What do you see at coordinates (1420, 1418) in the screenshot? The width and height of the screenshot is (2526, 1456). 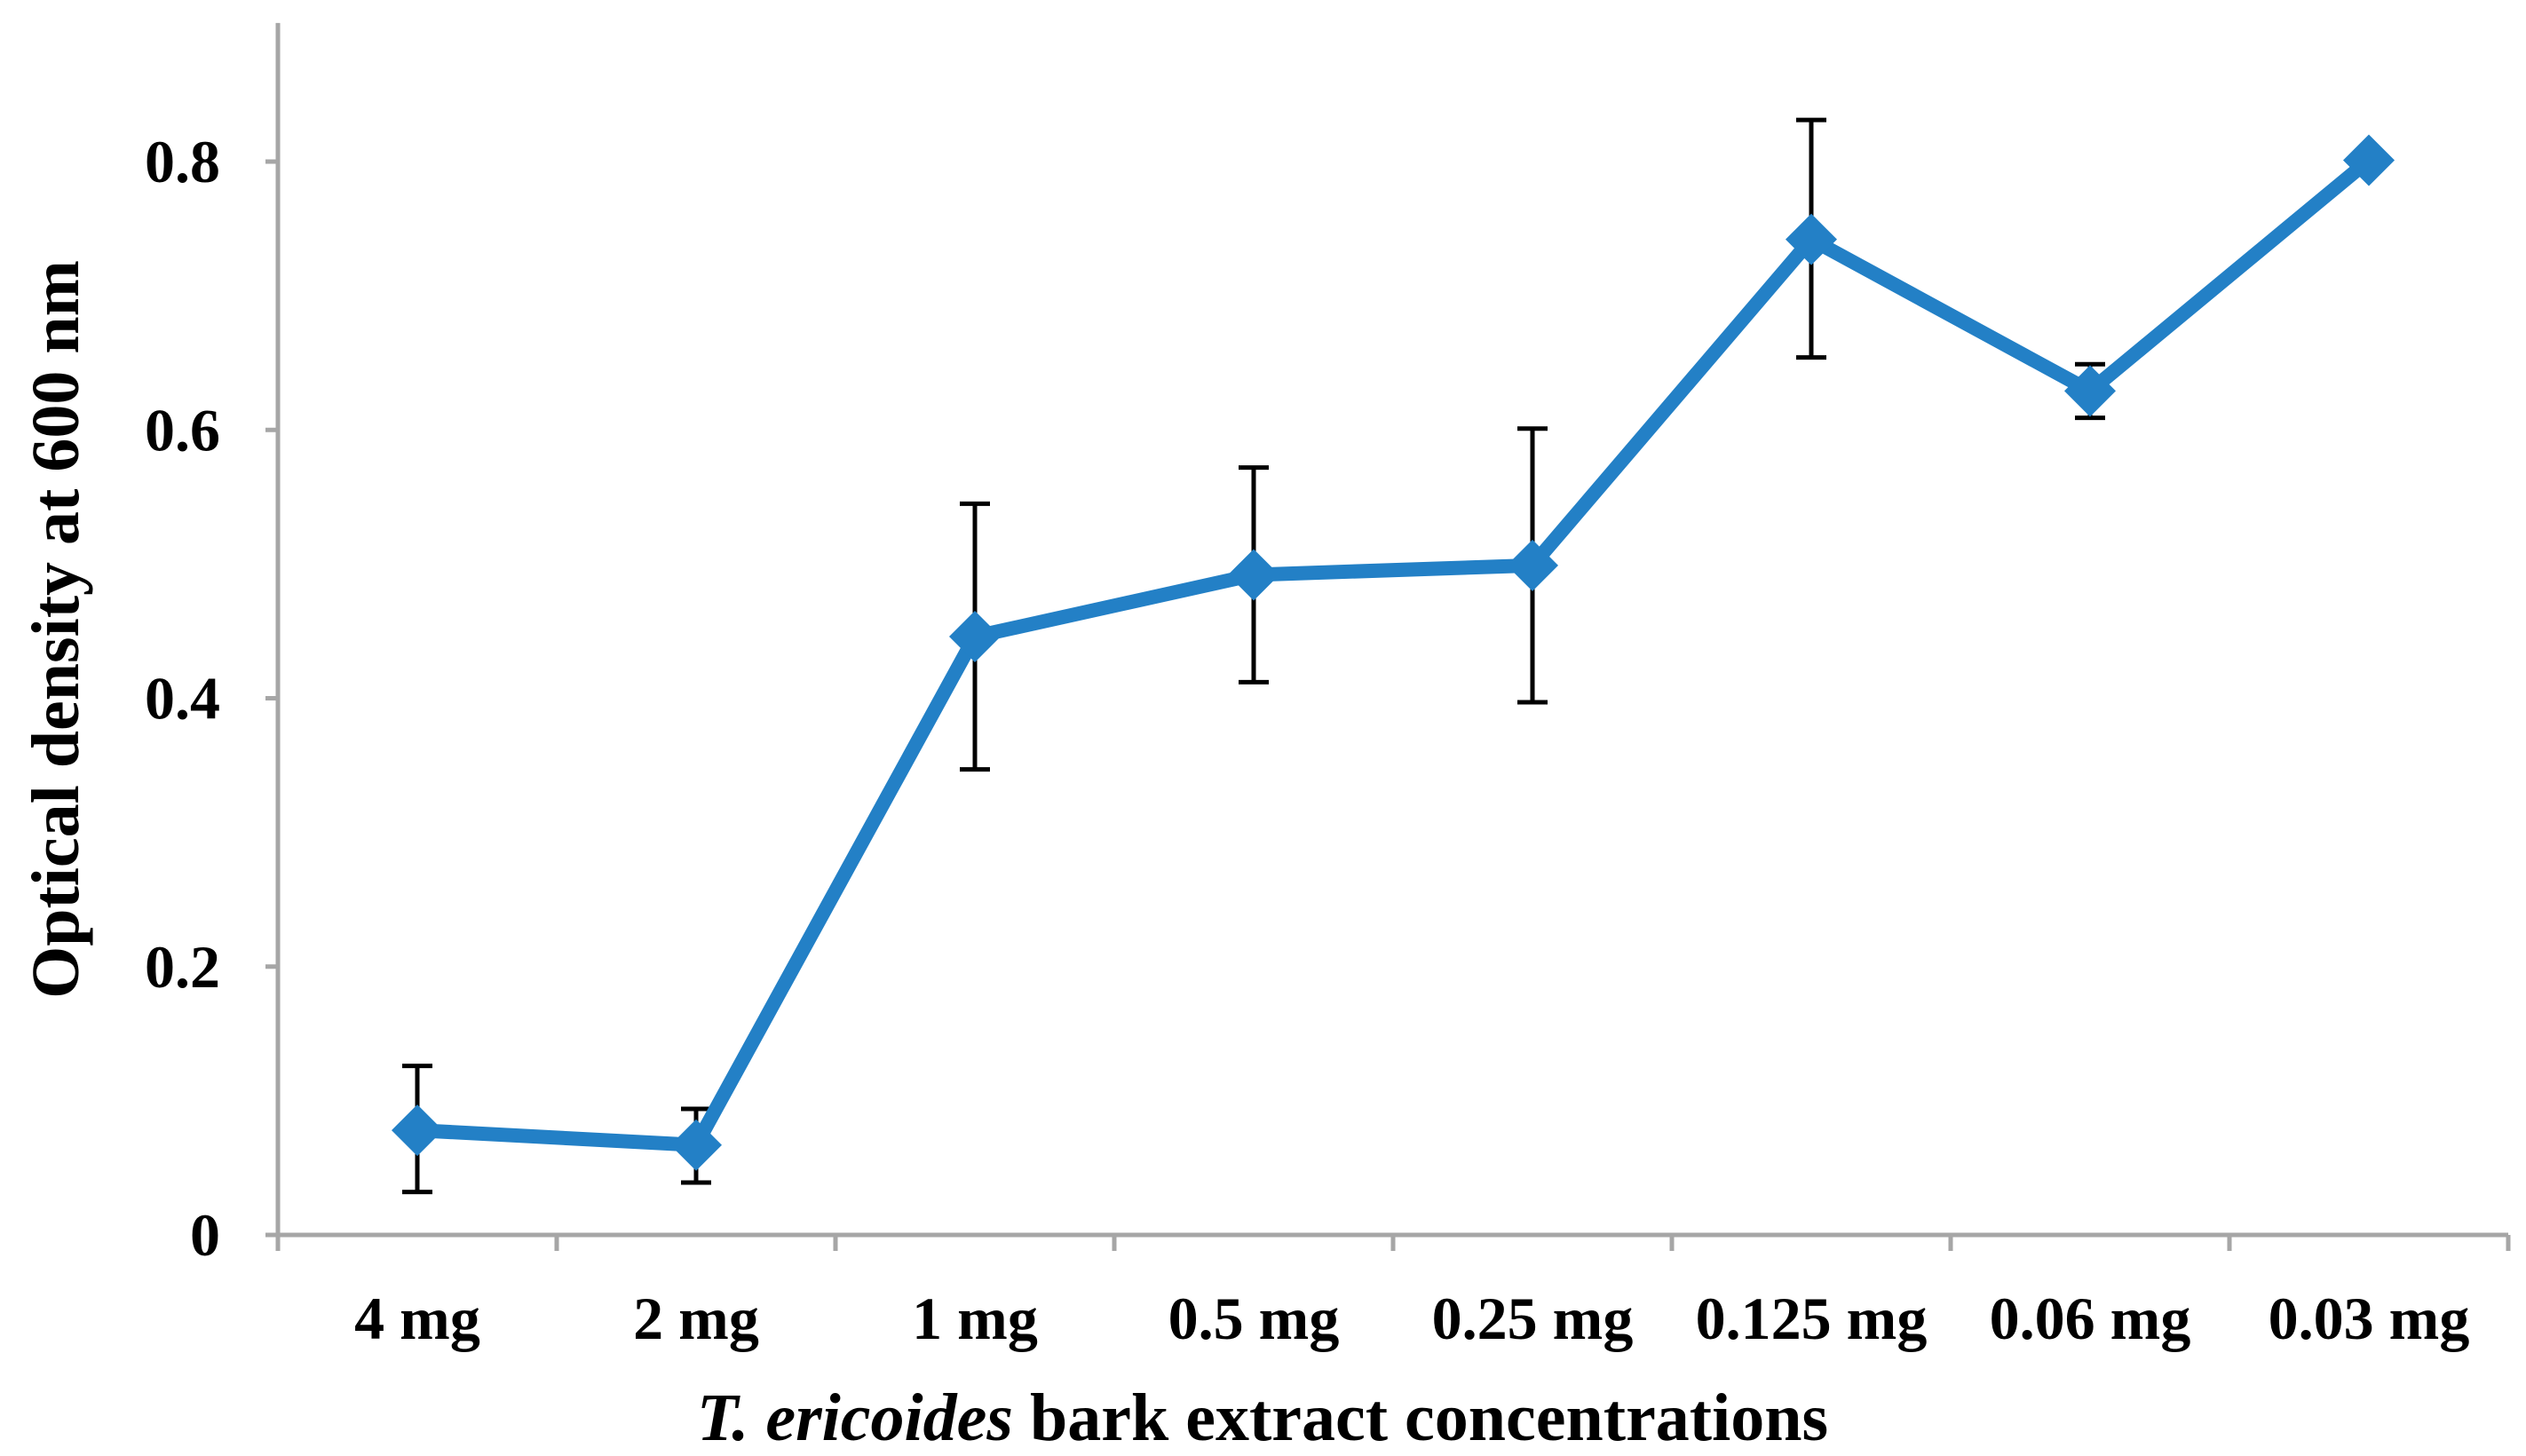 I see `x-axis-title-rest: bark extract concentrations` at bounding box center [1420, 1418].